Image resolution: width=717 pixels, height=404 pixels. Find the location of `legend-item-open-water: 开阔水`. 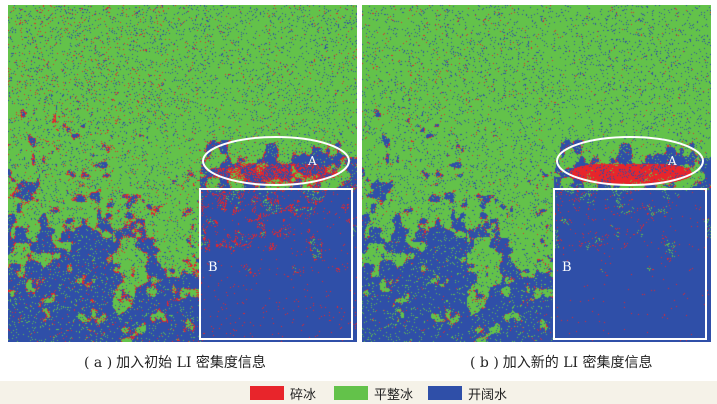

legend-item-open-water: 开阔水 is located at coordinates (468, 394).